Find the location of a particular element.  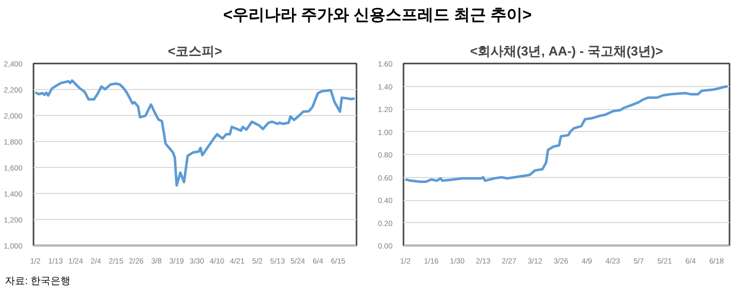

chart-title: <코스피> is located at coordinates (195, 51).